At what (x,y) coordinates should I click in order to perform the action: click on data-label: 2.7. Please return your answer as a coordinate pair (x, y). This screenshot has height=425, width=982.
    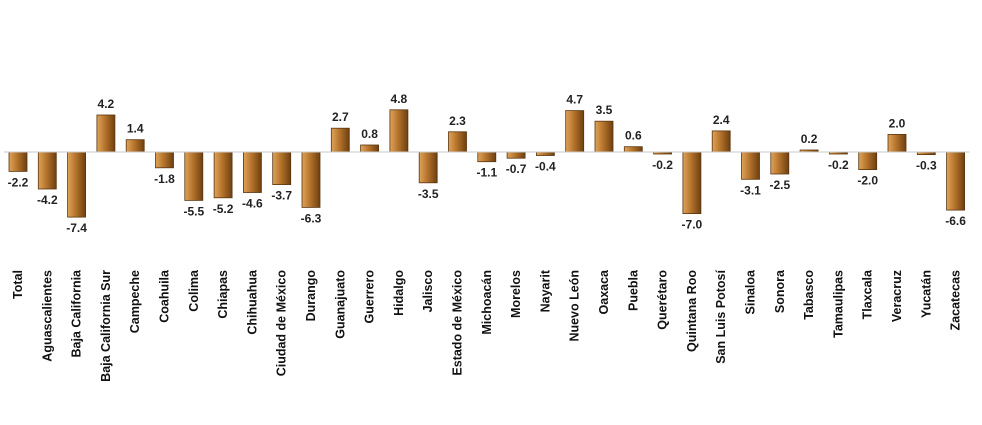
    Looking at the image, I should click on (340, 117).